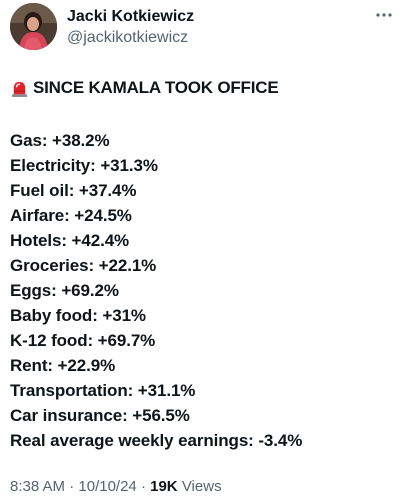  What do you see at coordinates (71, 215) in the screenshot?
I see `stat-airfare: Airfare: +24.5%` at bounding box center [71, 215].